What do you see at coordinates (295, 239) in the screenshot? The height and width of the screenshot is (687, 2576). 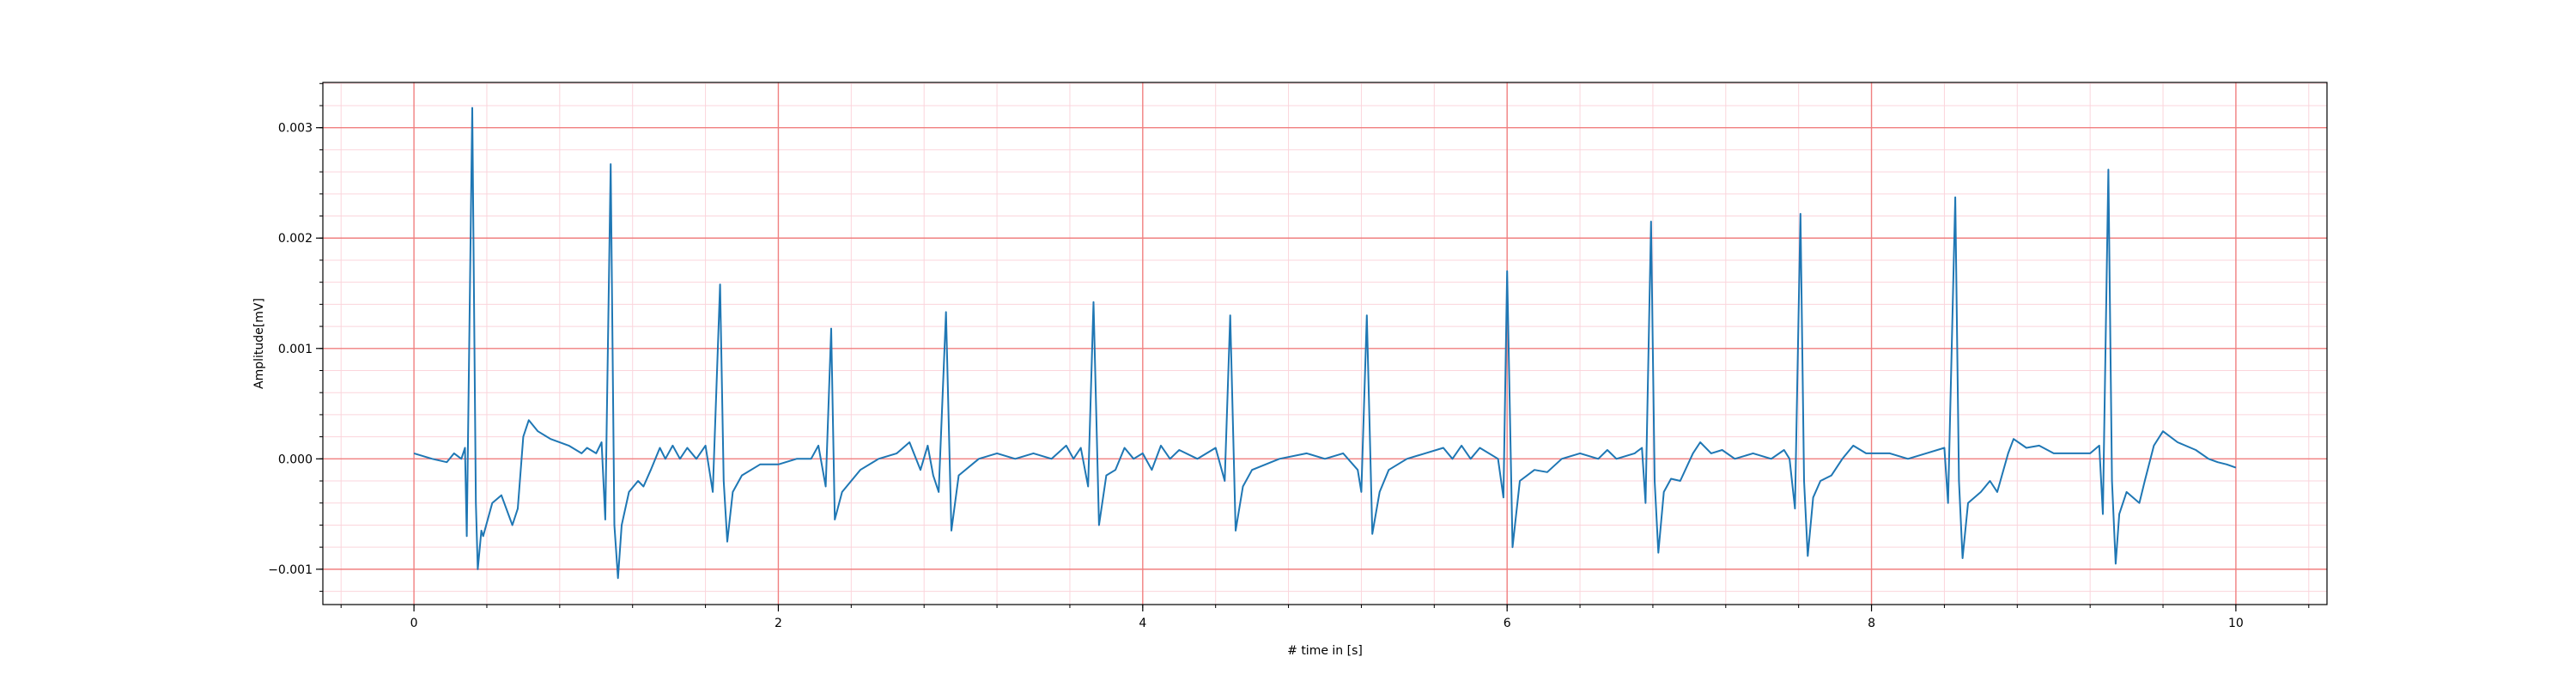 I see `y-tick-label: 0.002` at bounding box center [295, 239].